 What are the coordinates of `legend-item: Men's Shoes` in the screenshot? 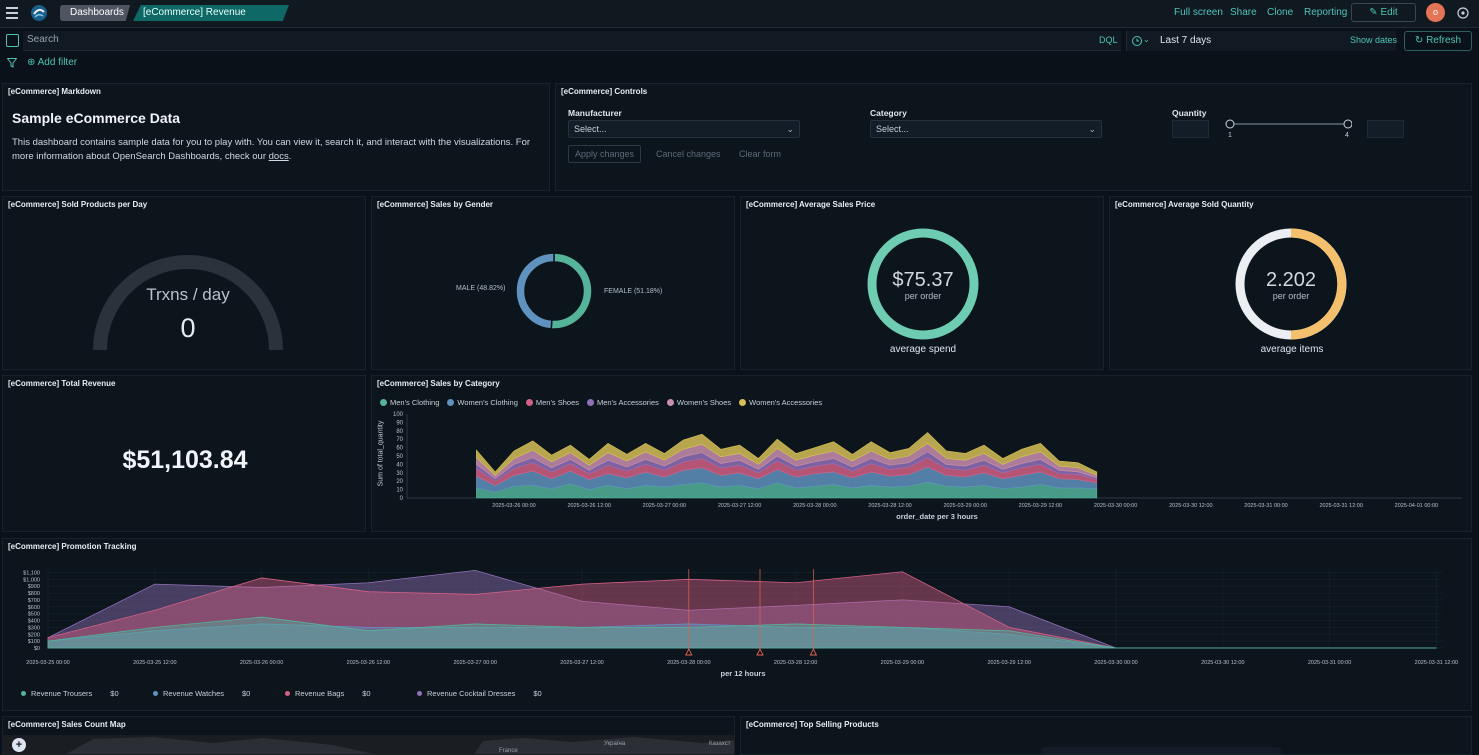 It's located at (552, 402).